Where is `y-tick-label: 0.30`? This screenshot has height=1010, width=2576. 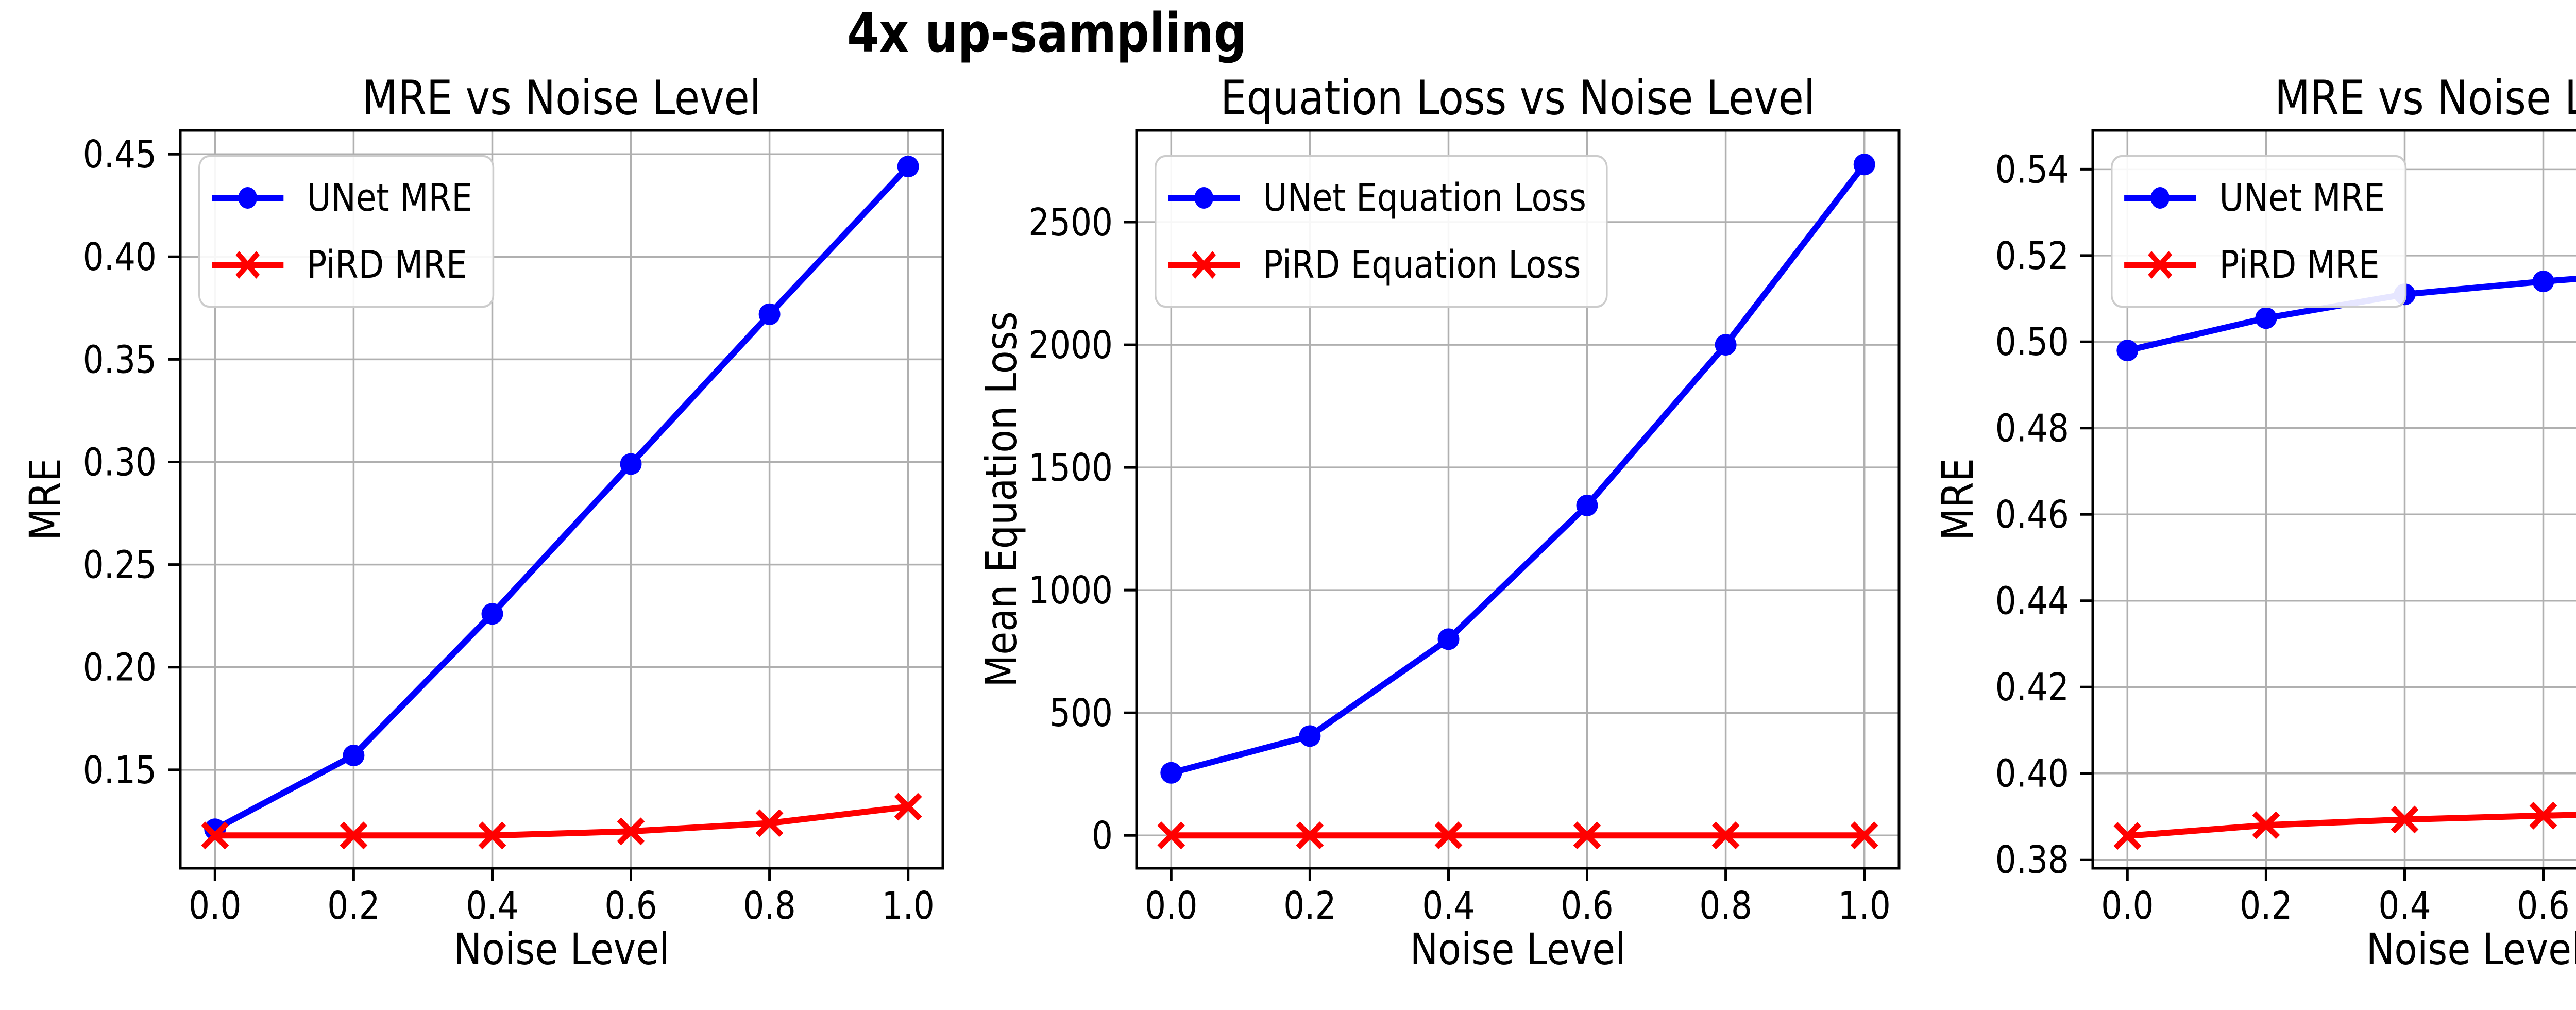 y-tick-label: 0.30 is located at coordinates (120, 462).